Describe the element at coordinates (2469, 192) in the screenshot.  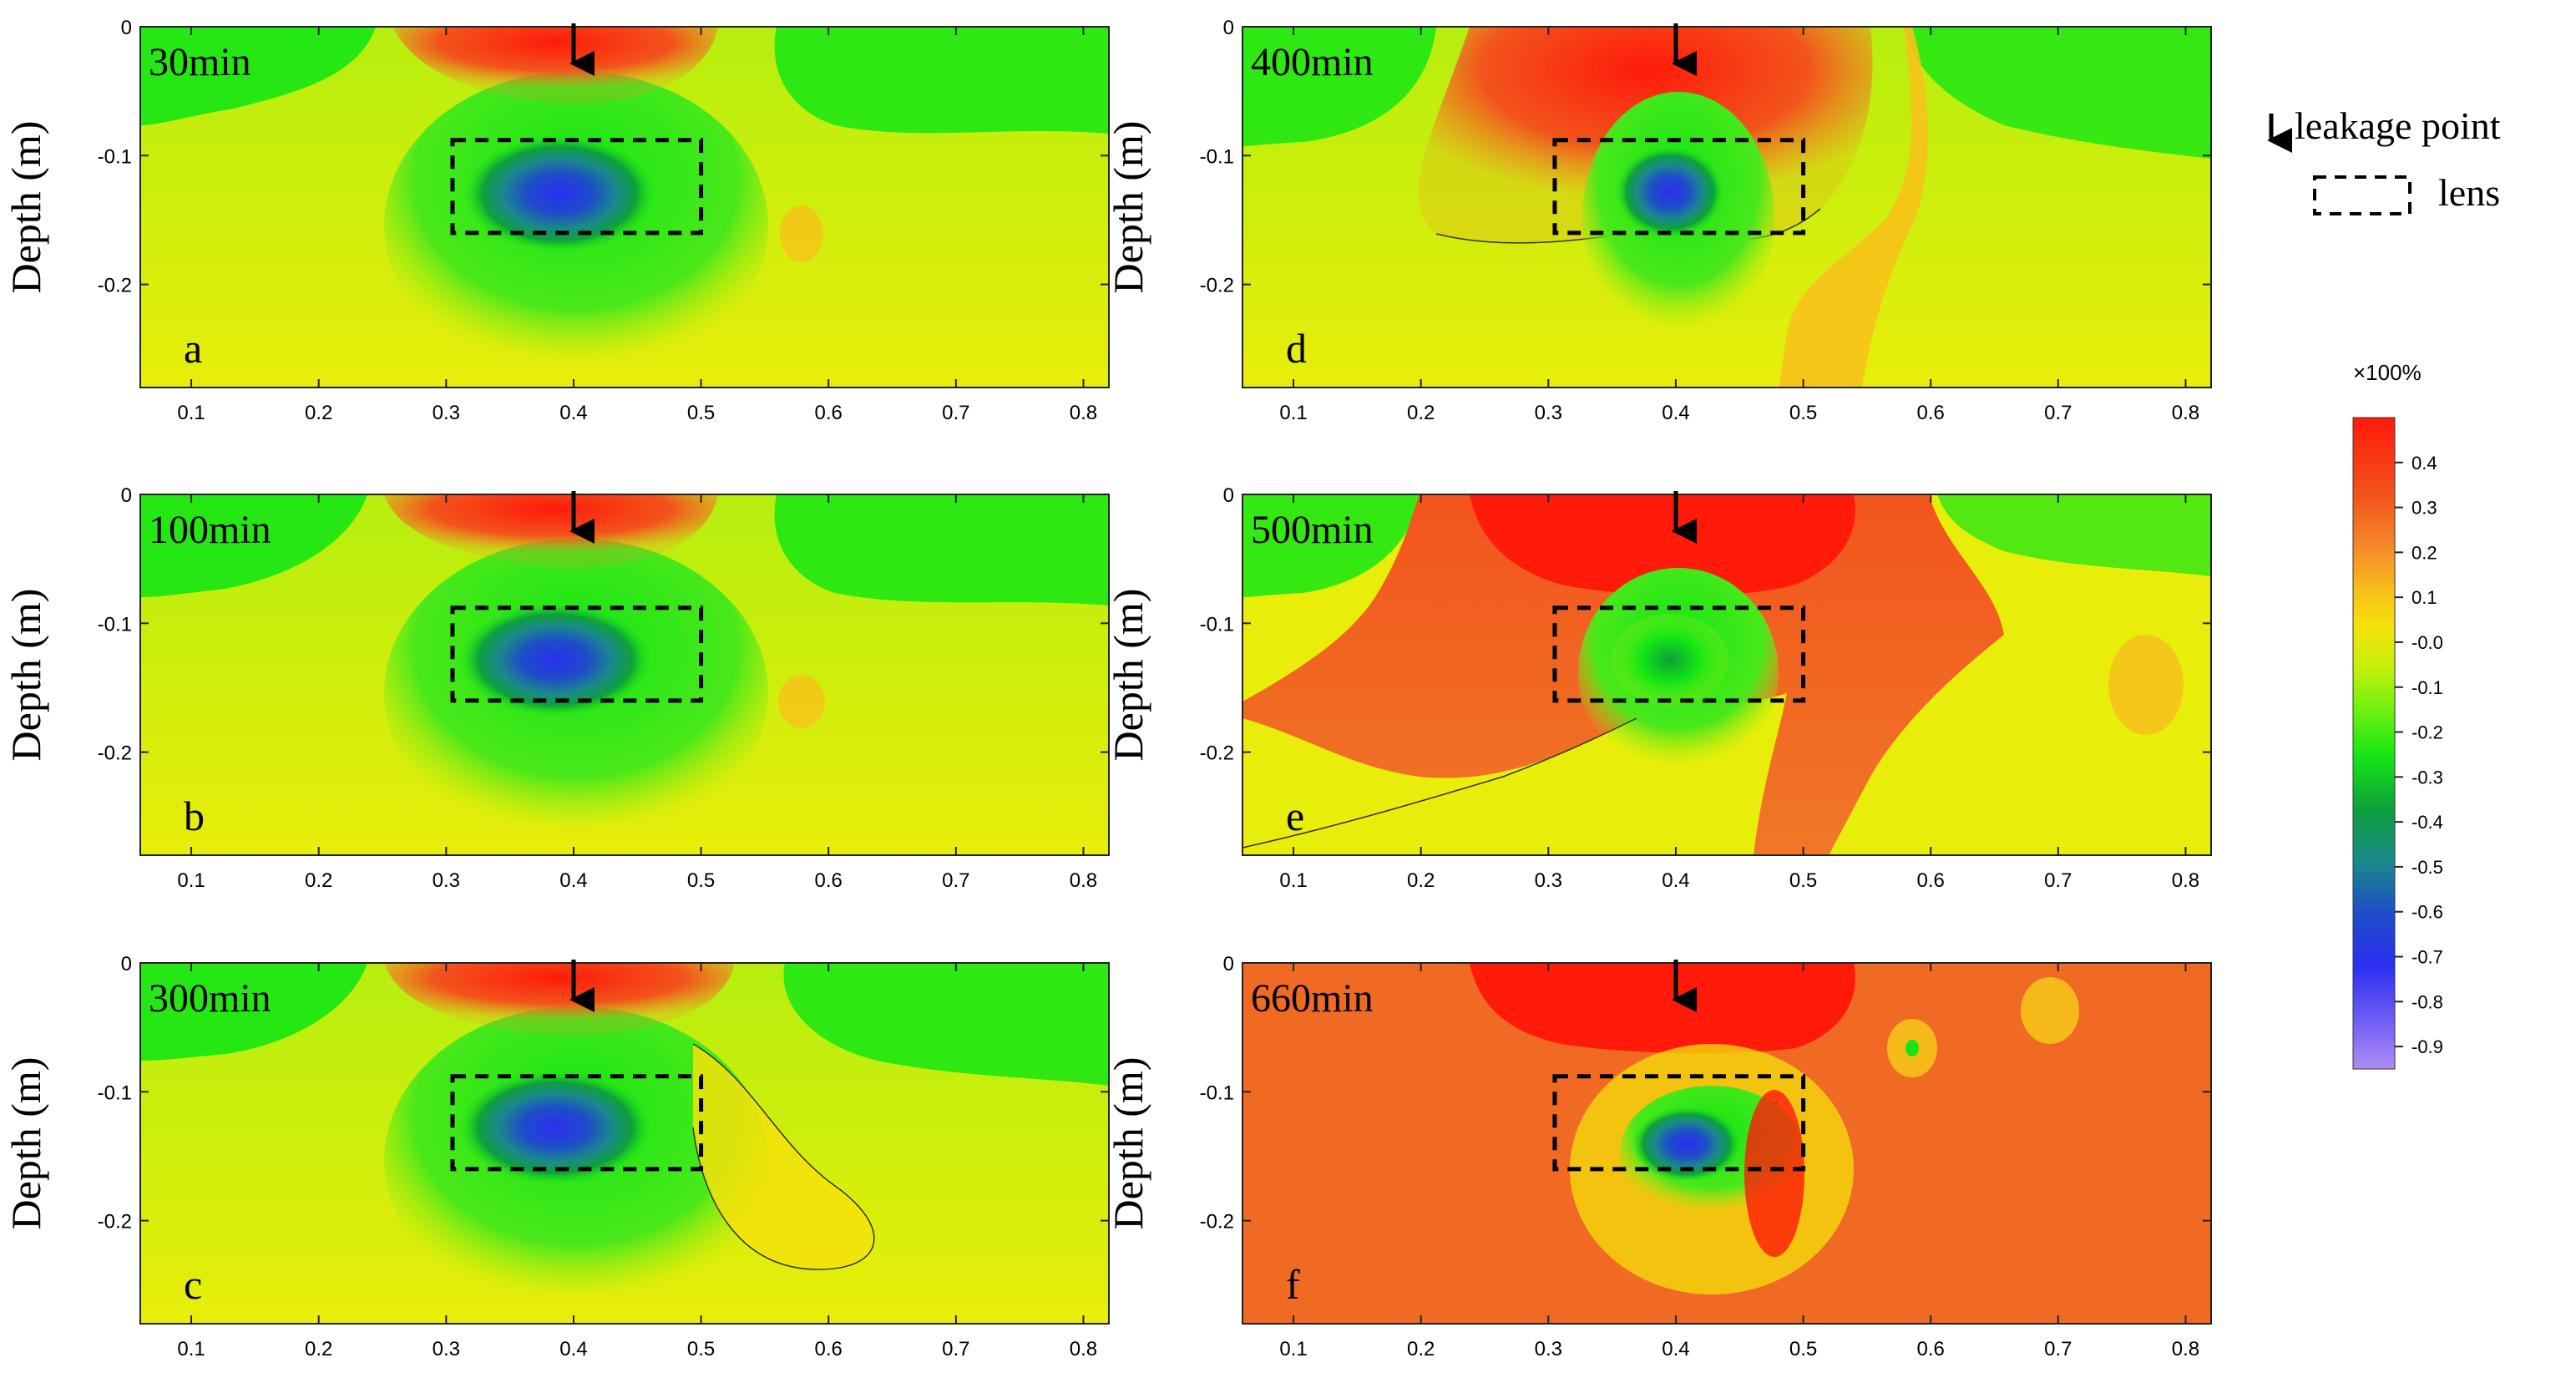
I see `legend-lens-label: lens` at that location.